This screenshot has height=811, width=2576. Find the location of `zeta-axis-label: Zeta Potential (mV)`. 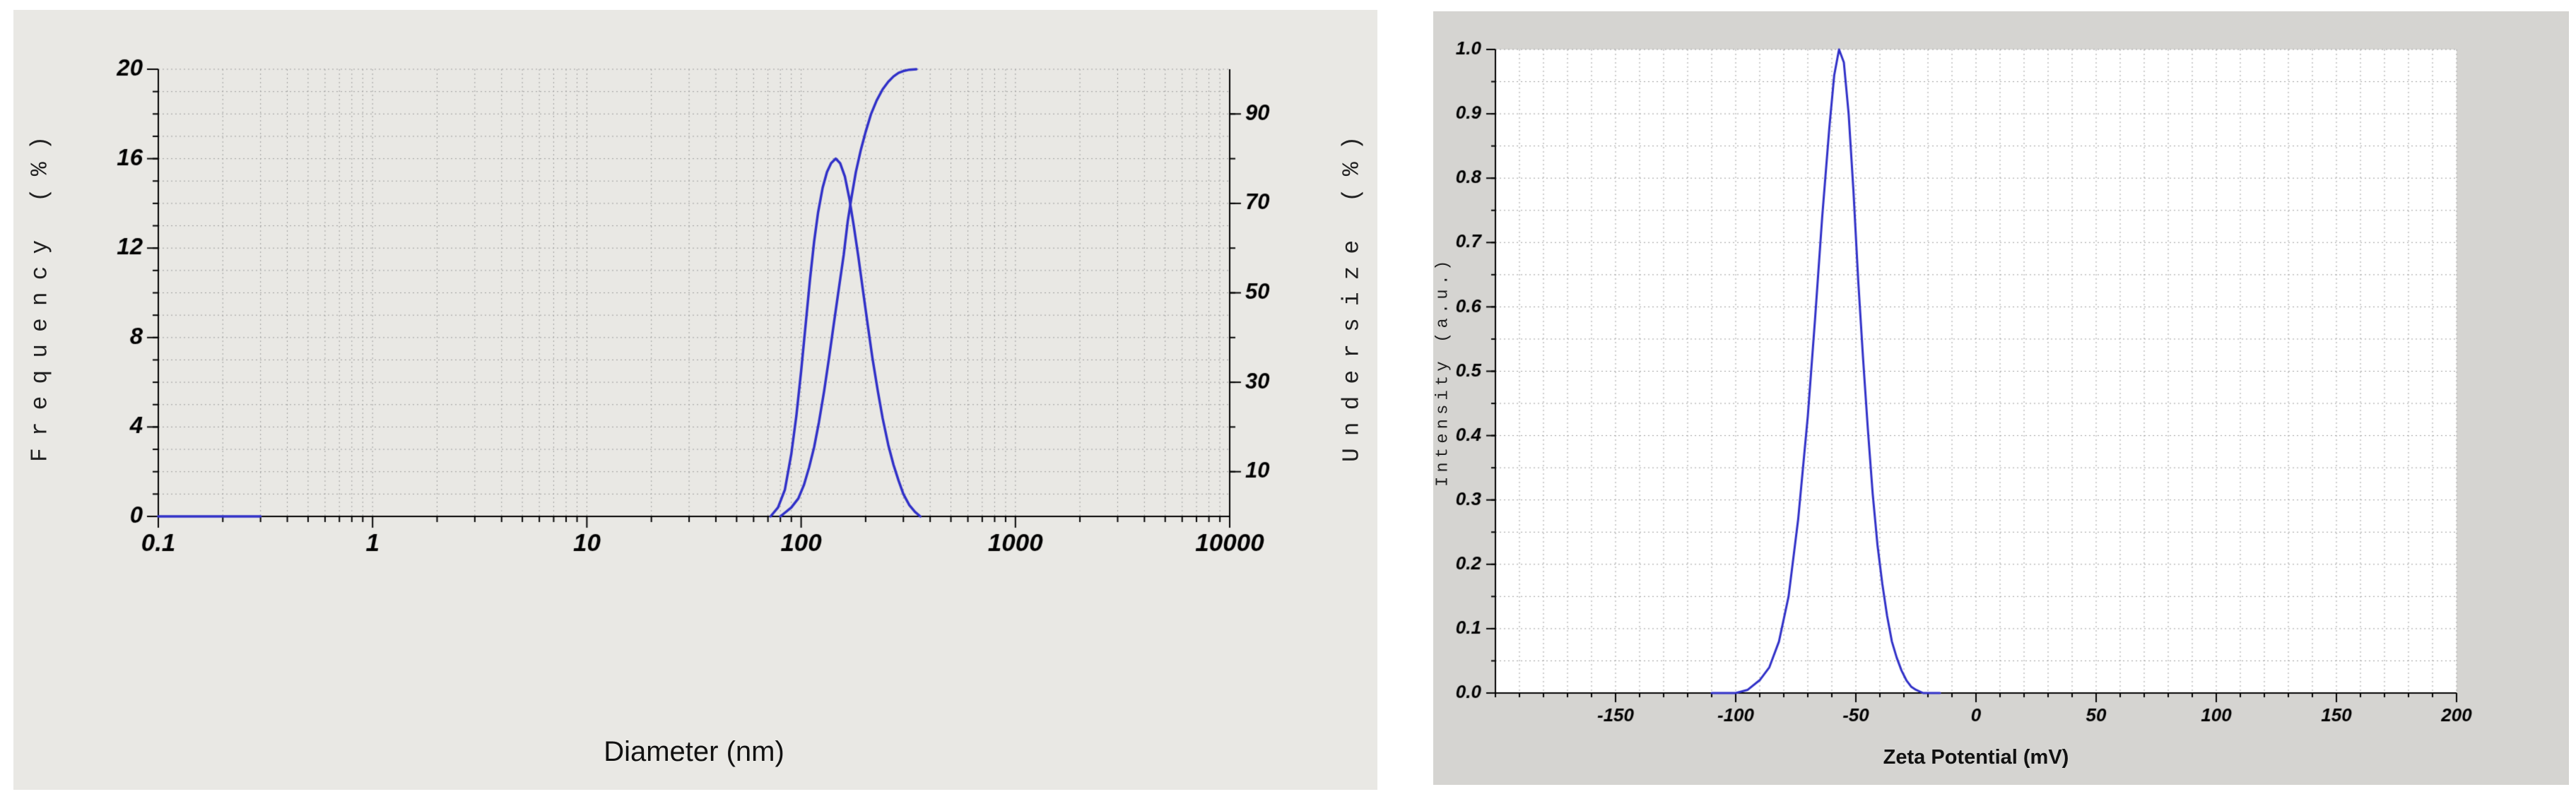

zeta-axis-label: Zeta Potential (mV) is located at coordinates (1976, 757).